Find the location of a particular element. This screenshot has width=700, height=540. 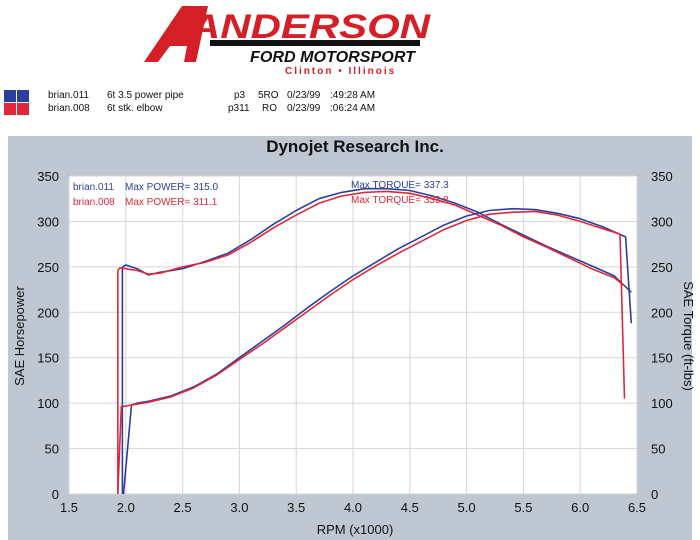

annotation-run-label: brian.008 is located at coordinates (94, 202).